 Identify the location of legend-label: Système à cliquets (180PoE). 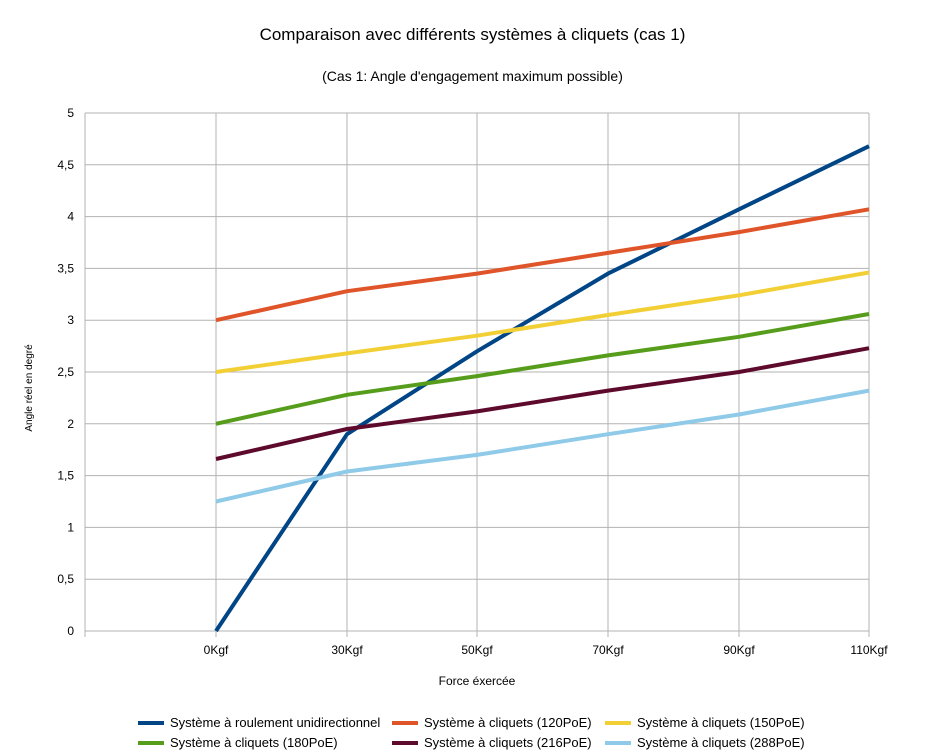
(254, 742).